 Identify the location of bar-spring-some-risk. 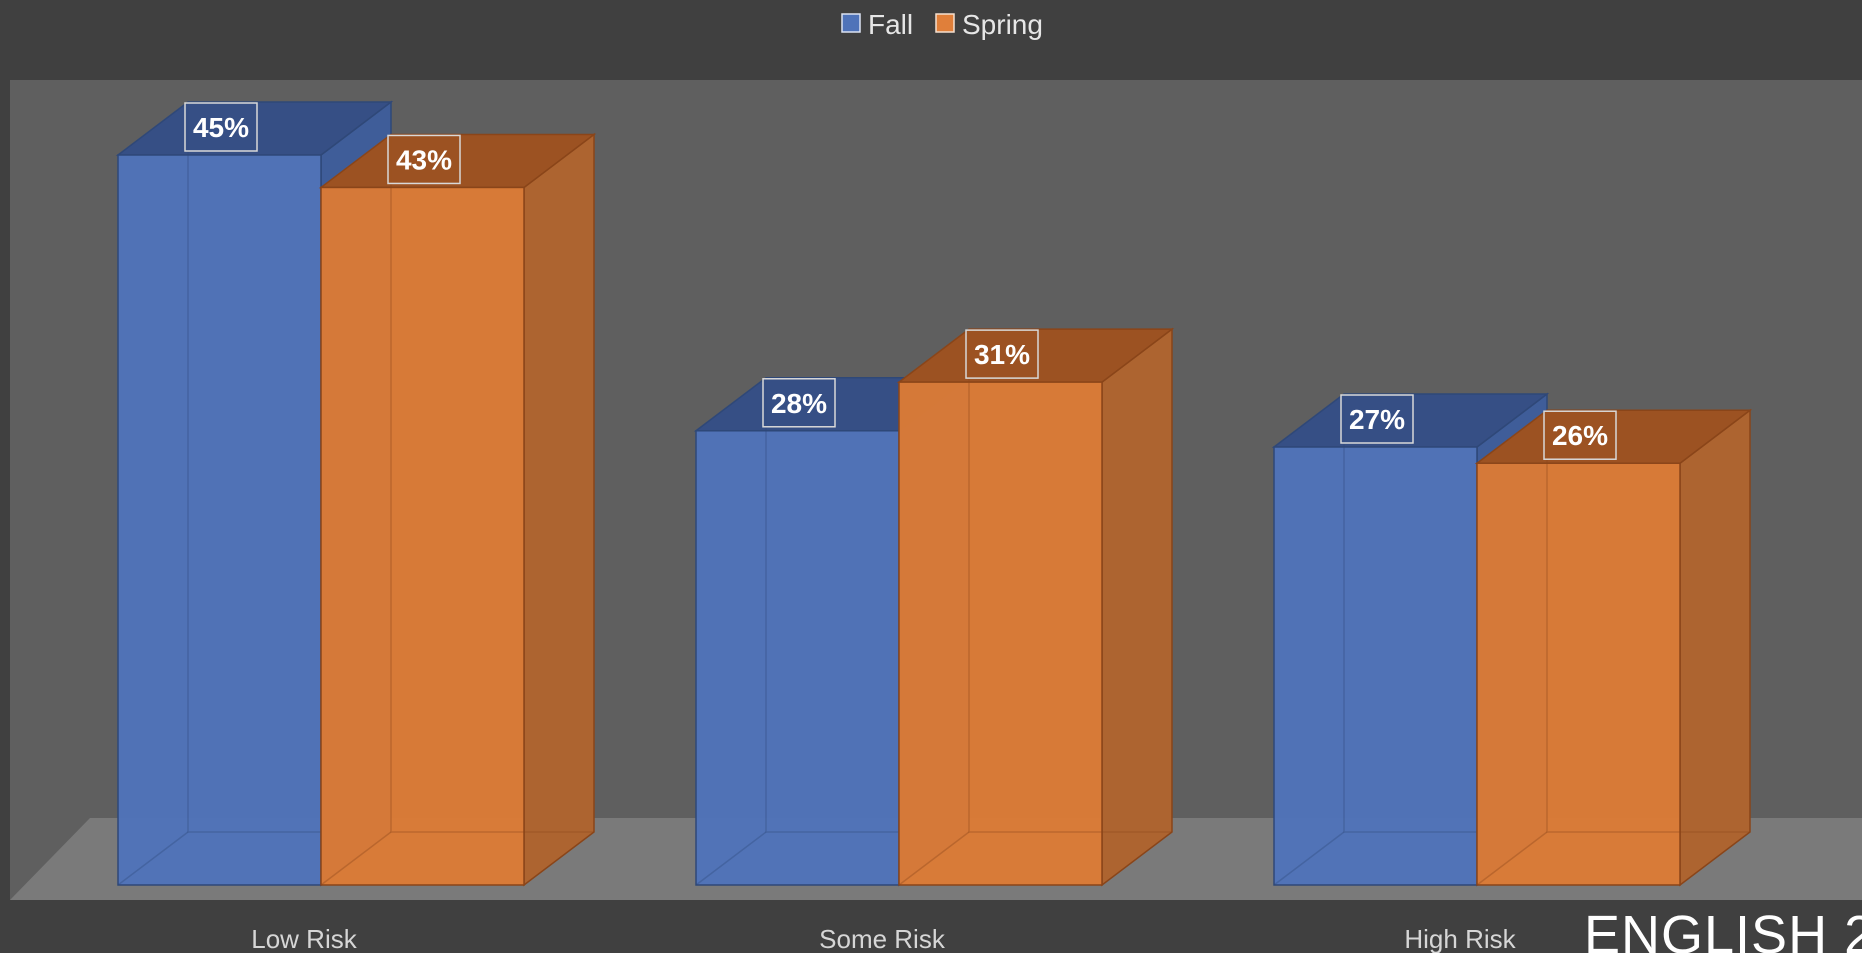
(1035, 607).